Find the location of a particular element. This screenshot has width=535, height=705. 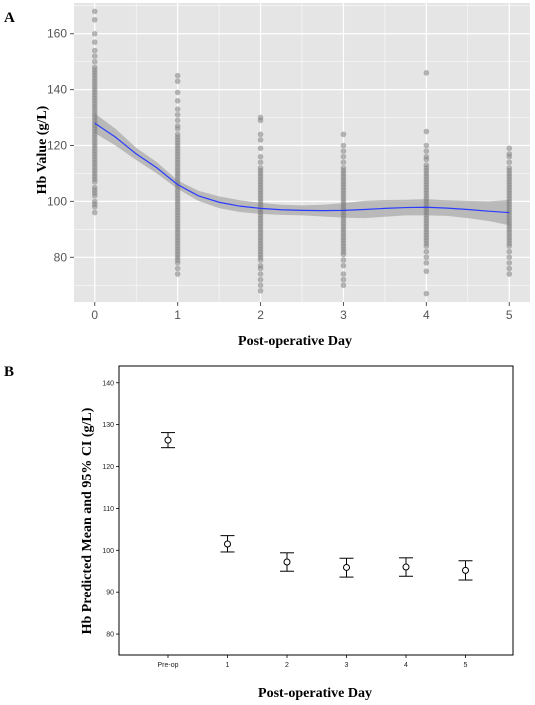

panel-a-y-ticks: 80 100 120 140 160 is located at coordinates (60, 145).